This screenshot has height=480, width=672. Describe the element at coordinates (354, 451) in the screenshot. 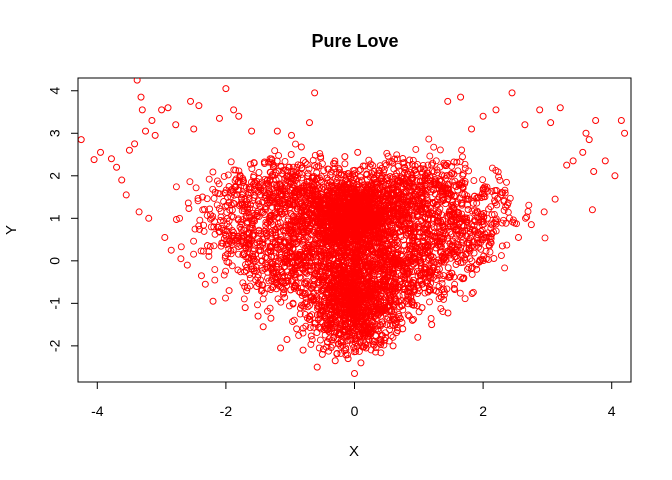

I see `x-axis-label: X` at that location.